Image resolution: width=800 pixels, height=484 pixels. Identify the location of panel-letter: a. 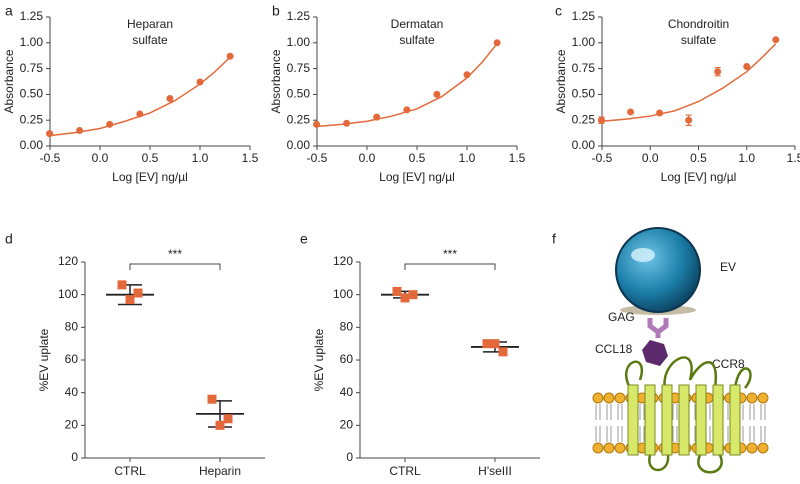
(9, 11).